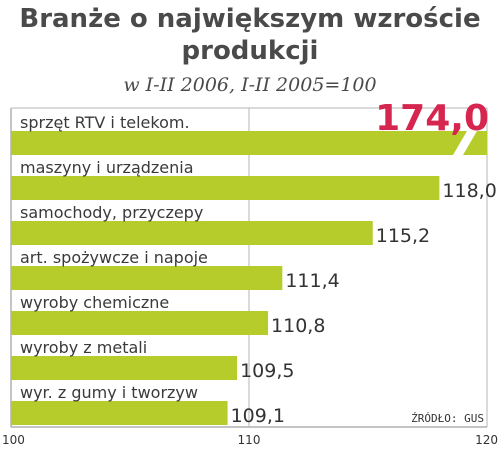  Describe the element at coordinates (83, 347) in the screenshot. I see `category-label: wyroby z metali` at that location.